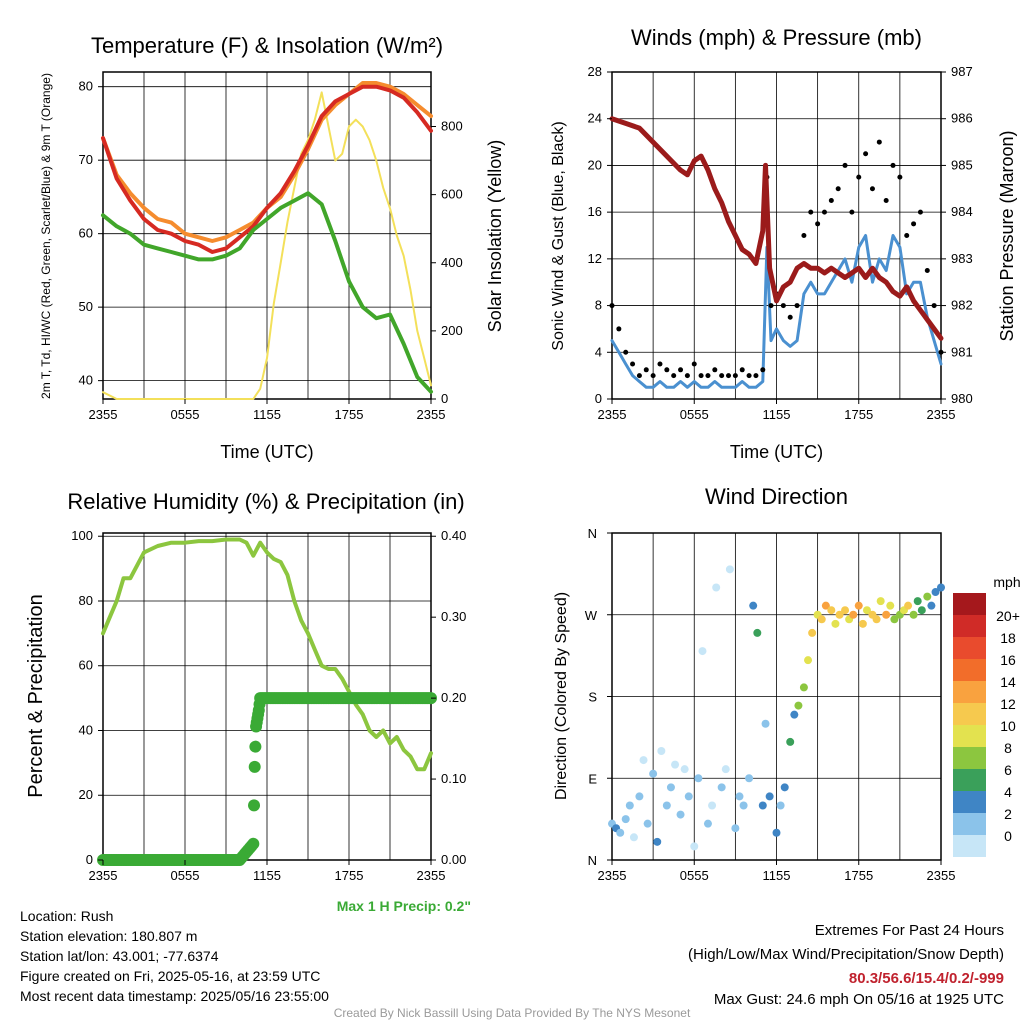 This screenshot has width=1024, height=1024. What do you see at coordinates (776, 228) in the screenshot?
I see `pressure-series` at bounding box center [776, 228].